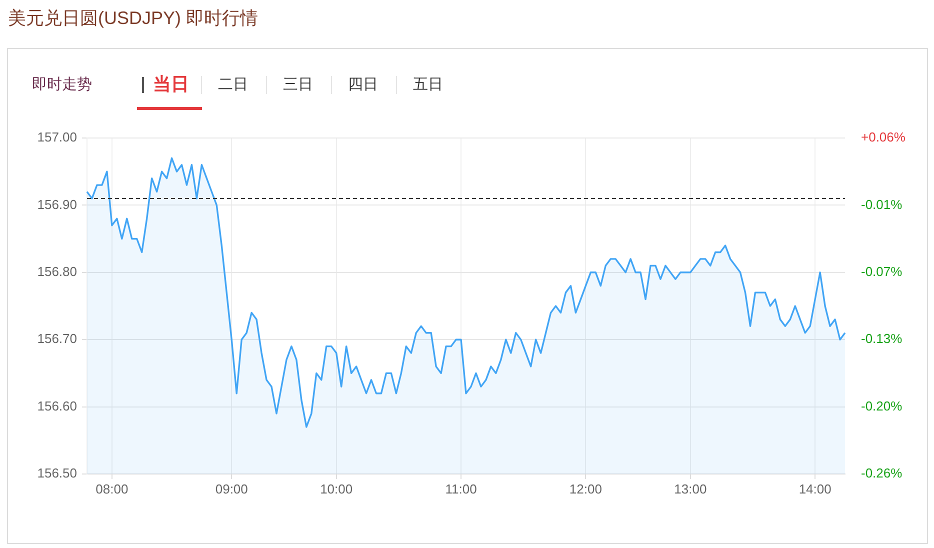 The width and height of the screenshot is (934, 548). What do you see at coordinates (428, 85) in the screenshot?
I see `text: 五日` at bounding box center [428, 85].